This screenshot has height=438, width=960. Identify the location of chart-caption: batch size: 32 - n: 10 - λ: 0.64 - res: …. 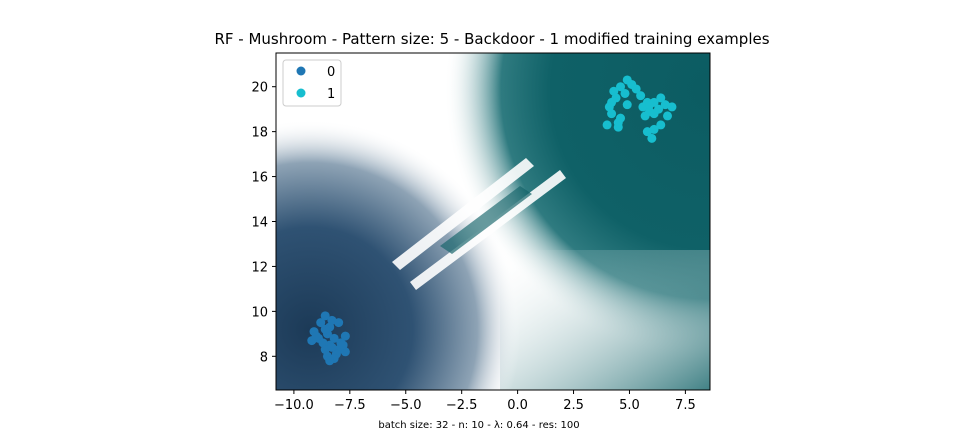
(478, 425).